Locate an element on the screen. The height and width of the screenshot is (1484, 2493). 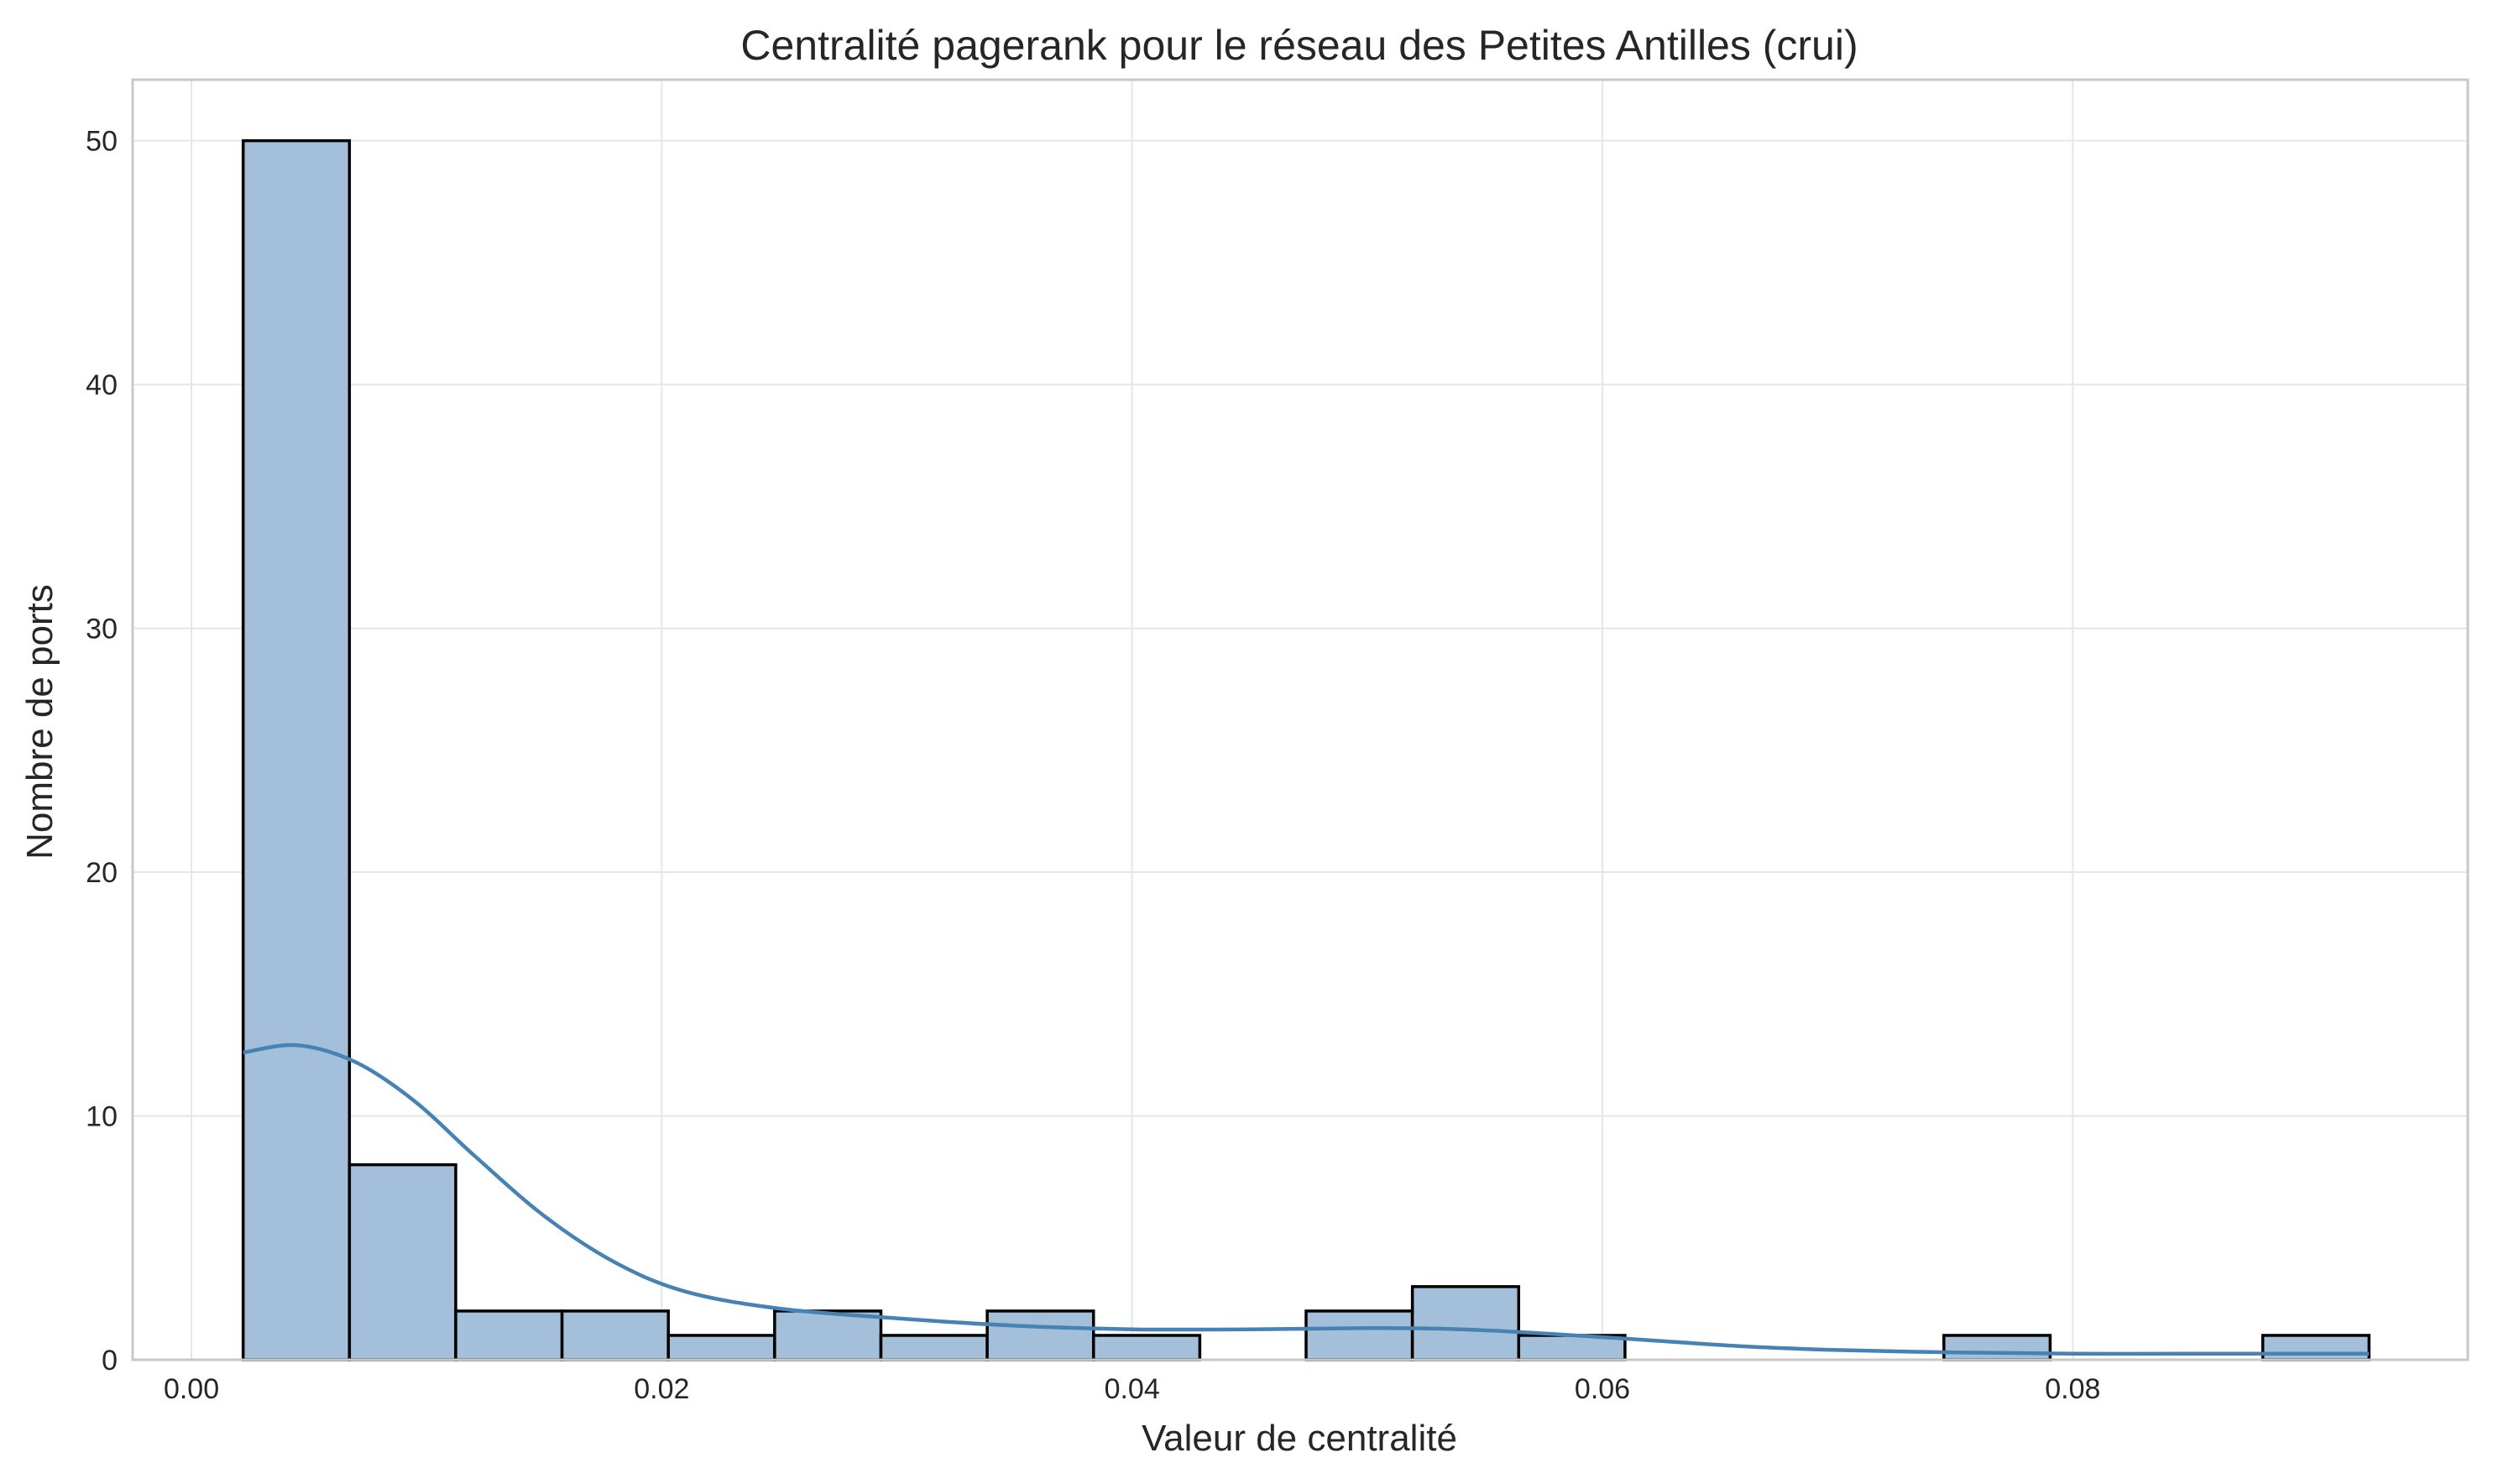
y-tick-label: 50 is located at coordinates (102, 142).